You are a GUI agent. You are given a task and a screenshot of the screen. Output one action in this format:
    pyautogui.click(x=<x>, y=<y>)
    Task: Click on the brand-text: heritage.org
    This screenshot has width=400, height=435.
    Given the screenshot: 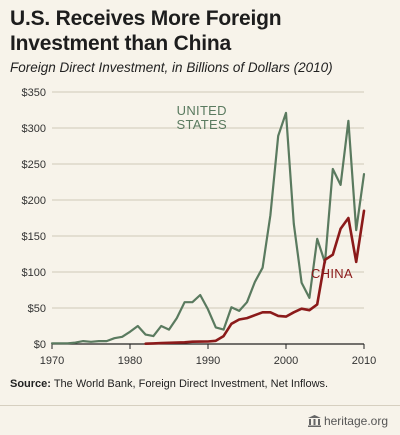 What is the action you would take?
    pyautogui.click(x=355, y=421)
    